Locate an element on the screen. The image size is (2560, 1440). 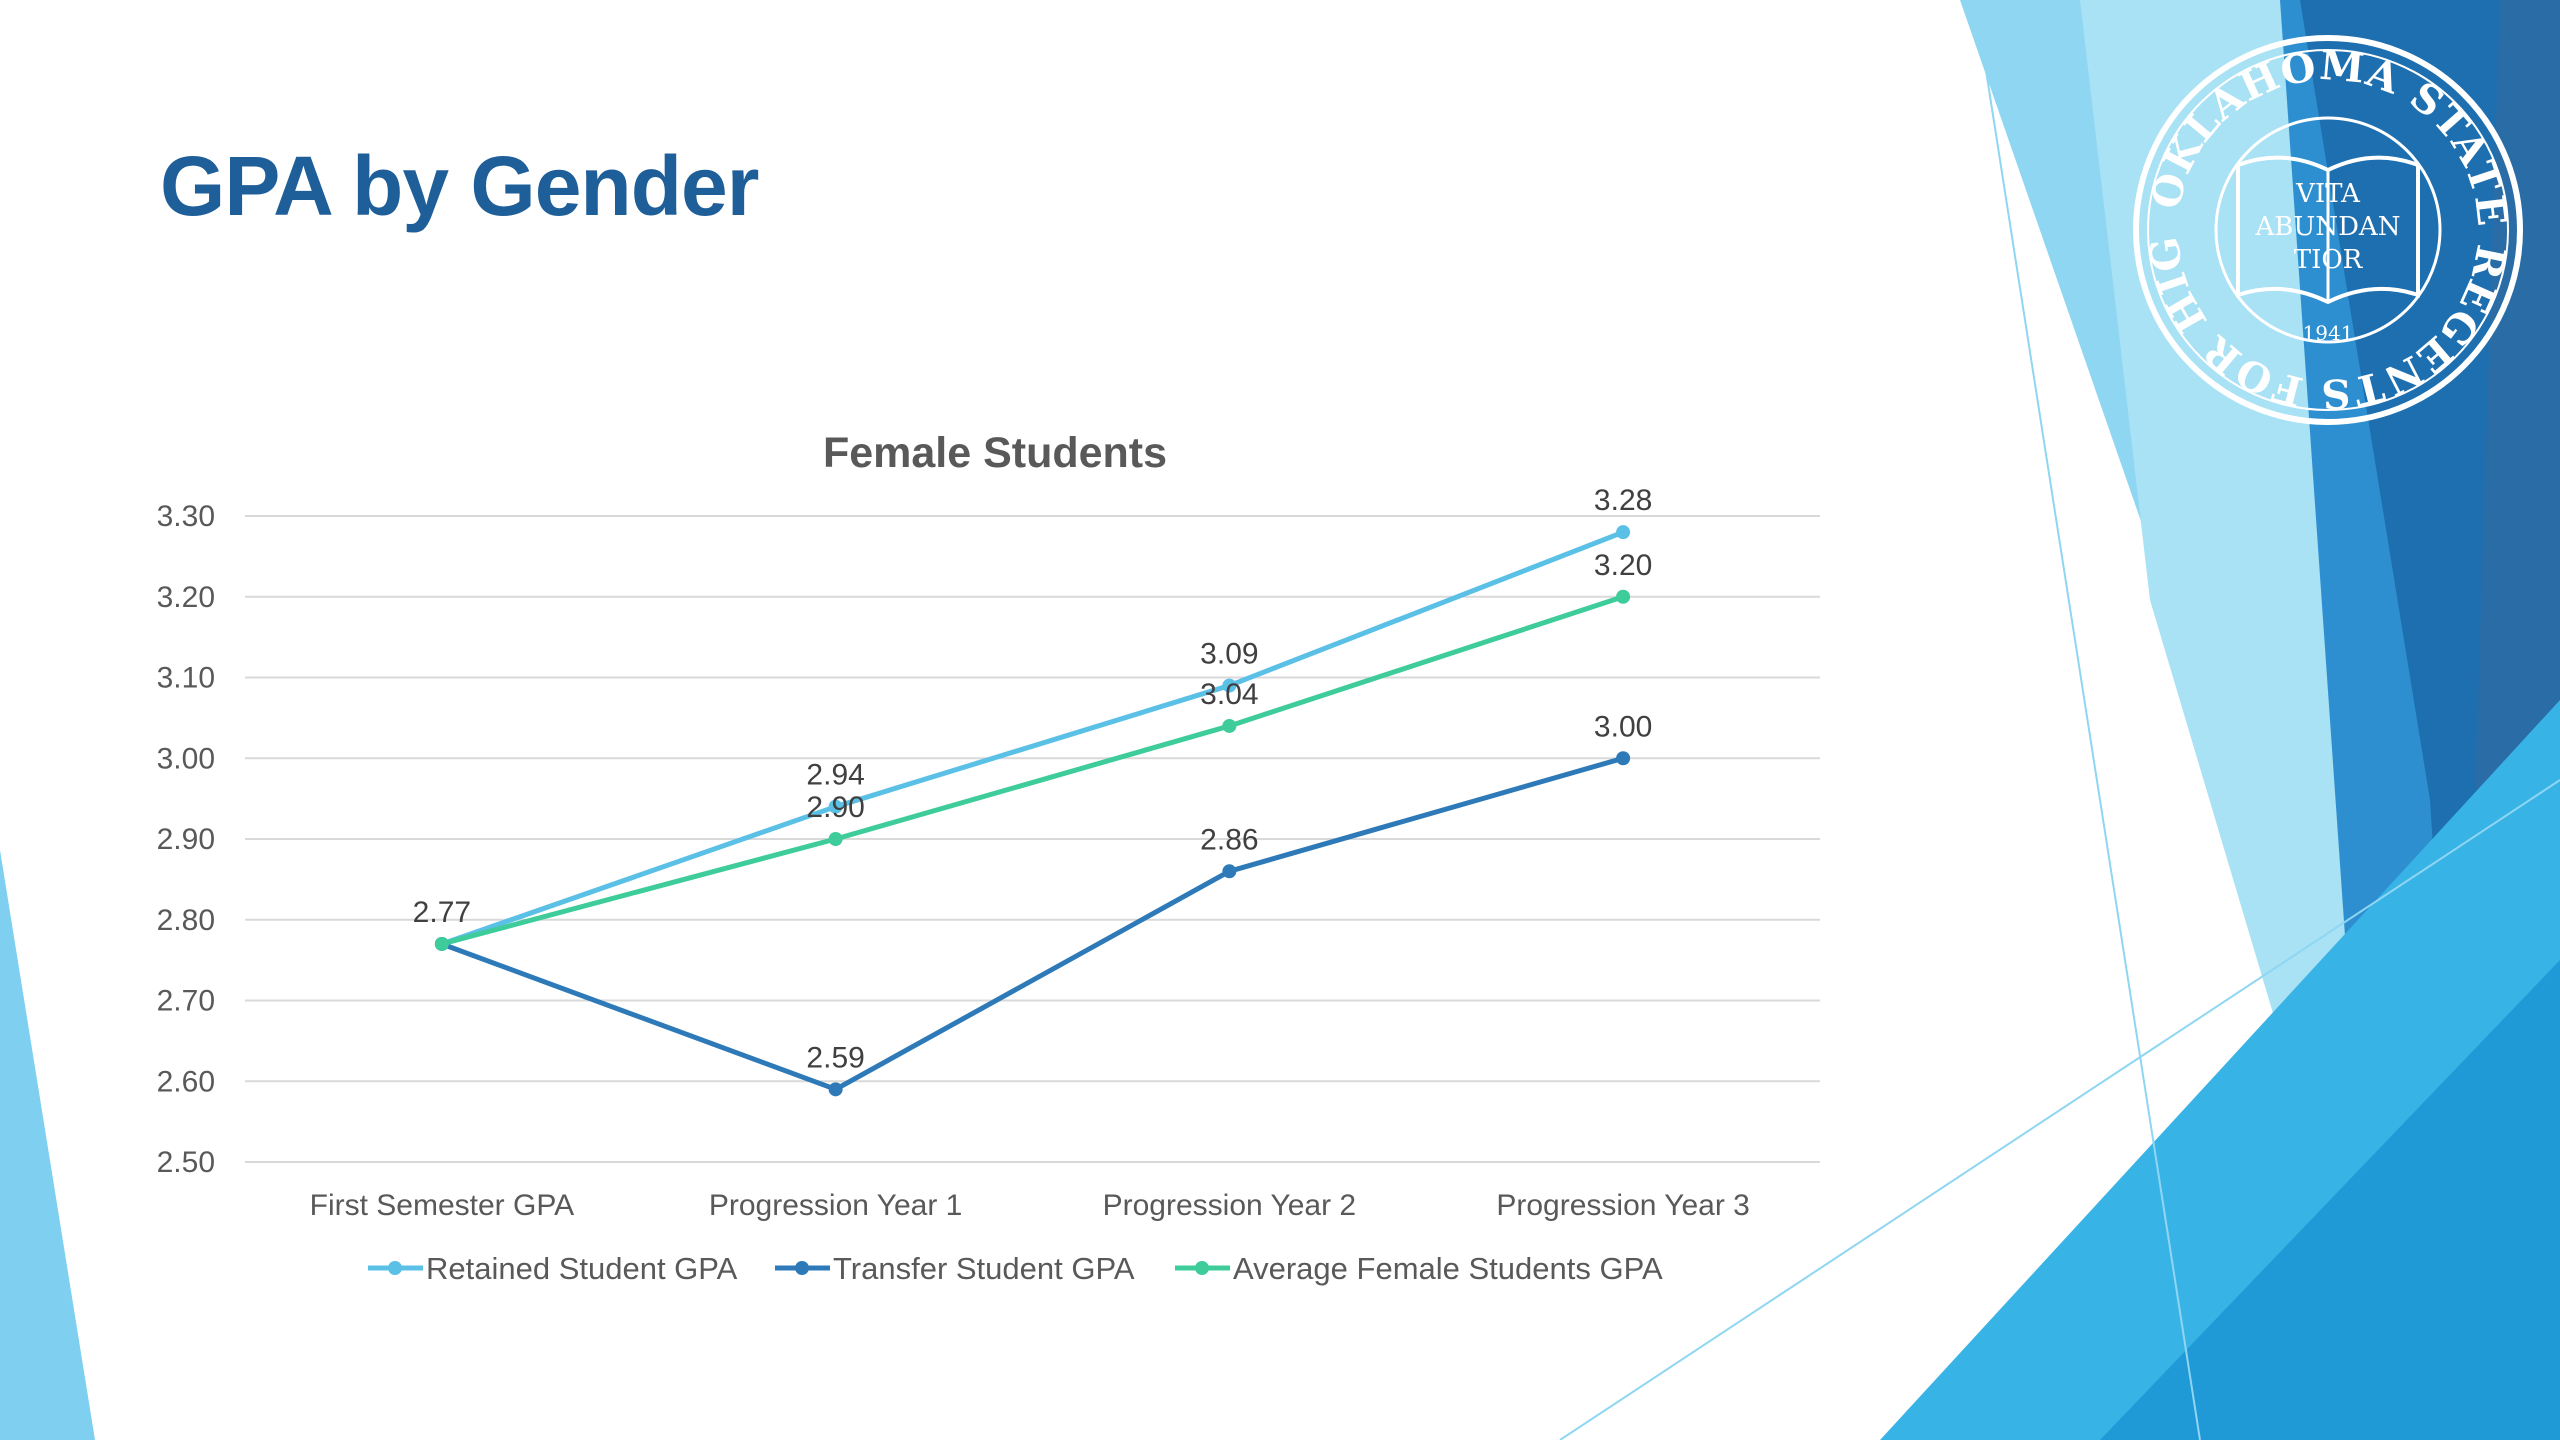
legend-label: Transfer Student GPA is located at coordinates (984, 1268).